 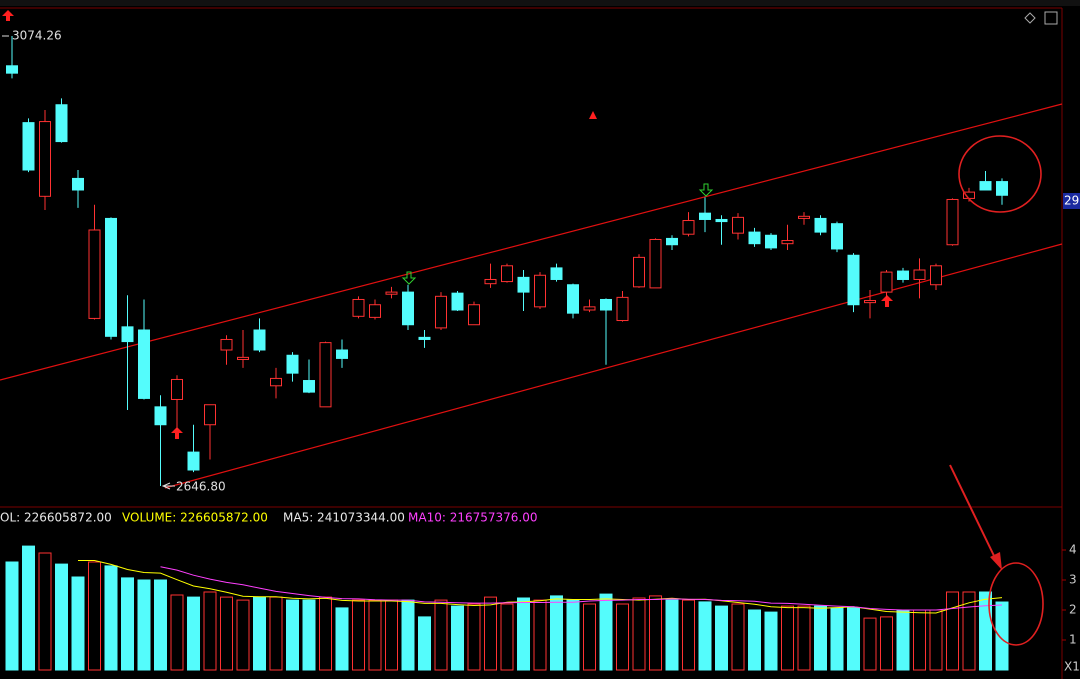 I want to click on y-tick-label: 4, so click(x=1073, y=550).